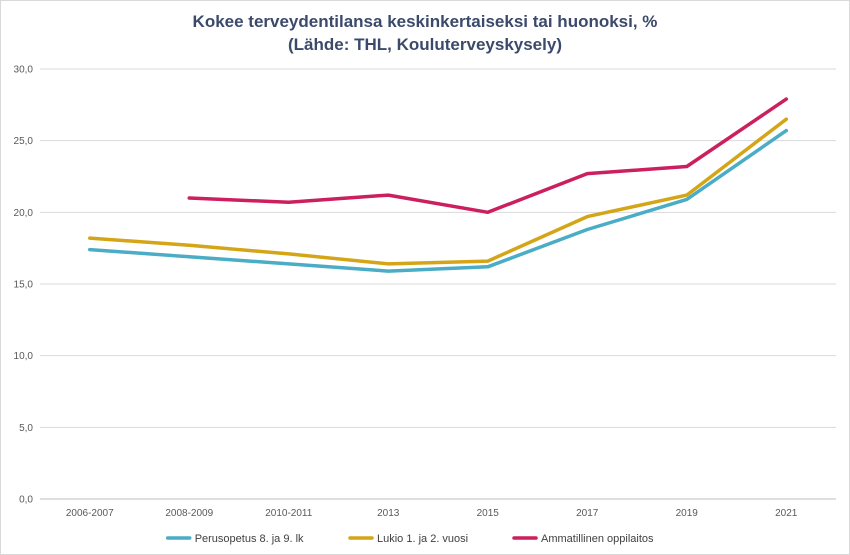 The image size is (850, 555). Describe the element at coordinates (786, 513) in the screenshot. I see `x-tick-label: 2021` at that location.